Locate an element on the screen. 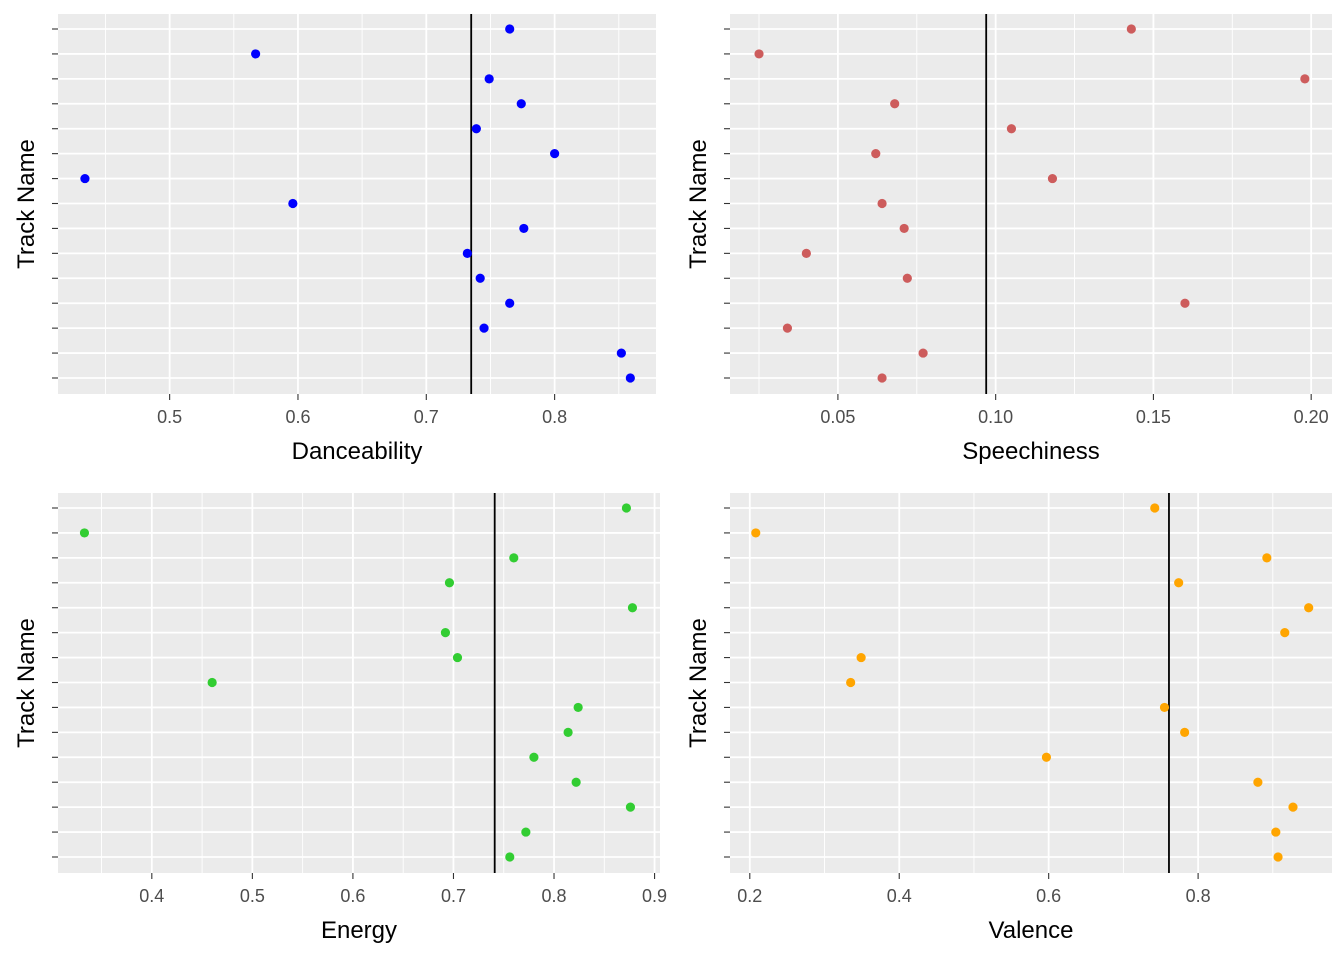 Image resolution: width=1344 pixels, height=960 pixels. x-tick-label: 0.2 is located at coordinates (749, 896).